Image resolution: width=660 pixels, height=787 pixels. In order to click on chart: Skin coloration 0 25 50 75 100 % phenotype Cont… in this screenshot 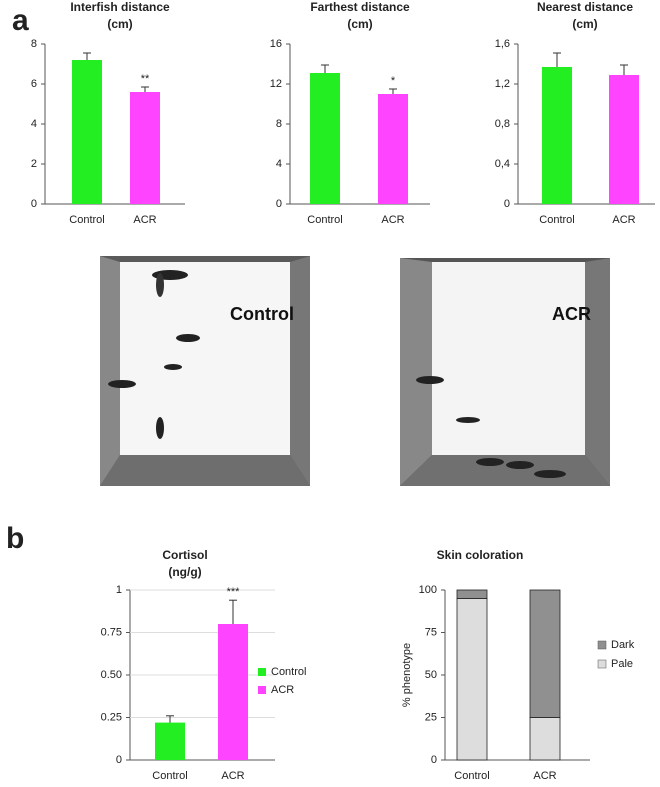, I will do `click(518, 665)`.